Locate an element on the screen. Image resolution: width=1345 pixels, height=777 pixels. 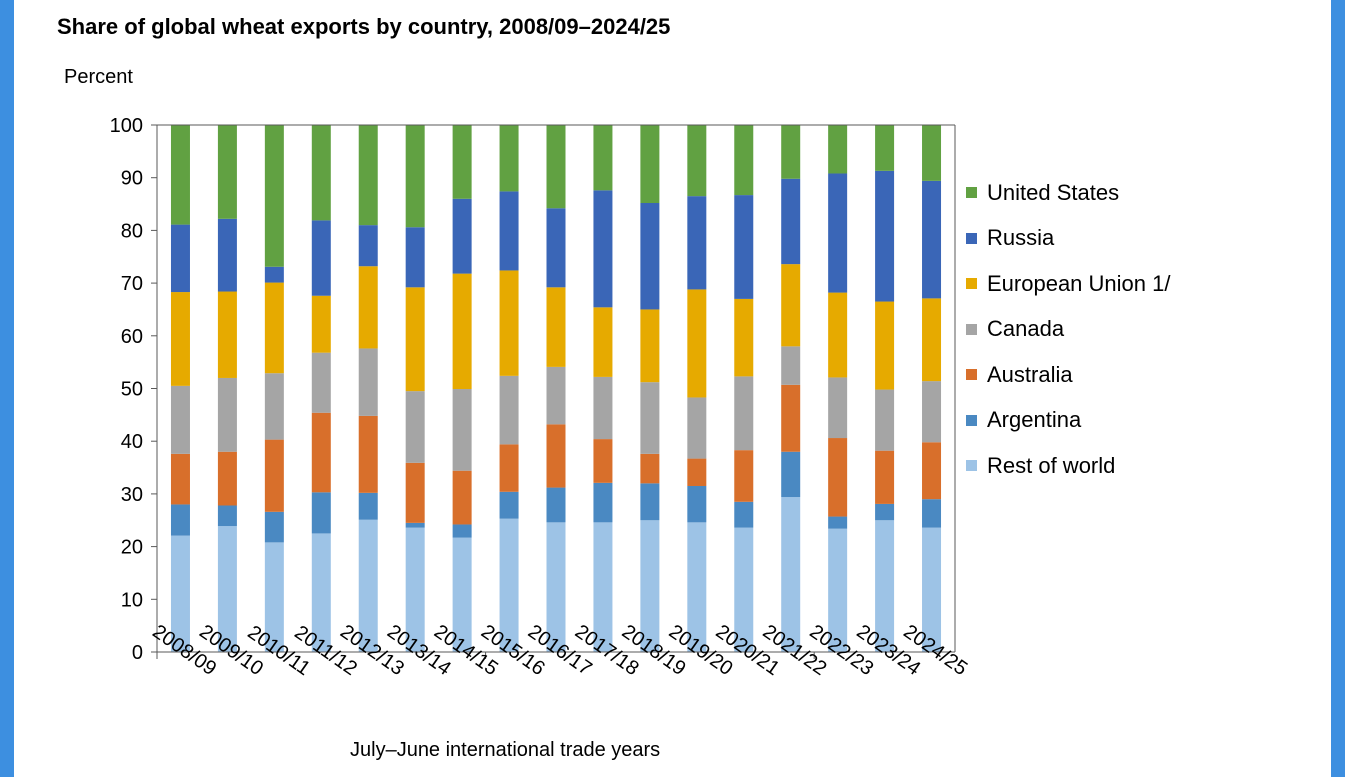
legend-label: European Union 1/ is located at coordinates (1079, 283).